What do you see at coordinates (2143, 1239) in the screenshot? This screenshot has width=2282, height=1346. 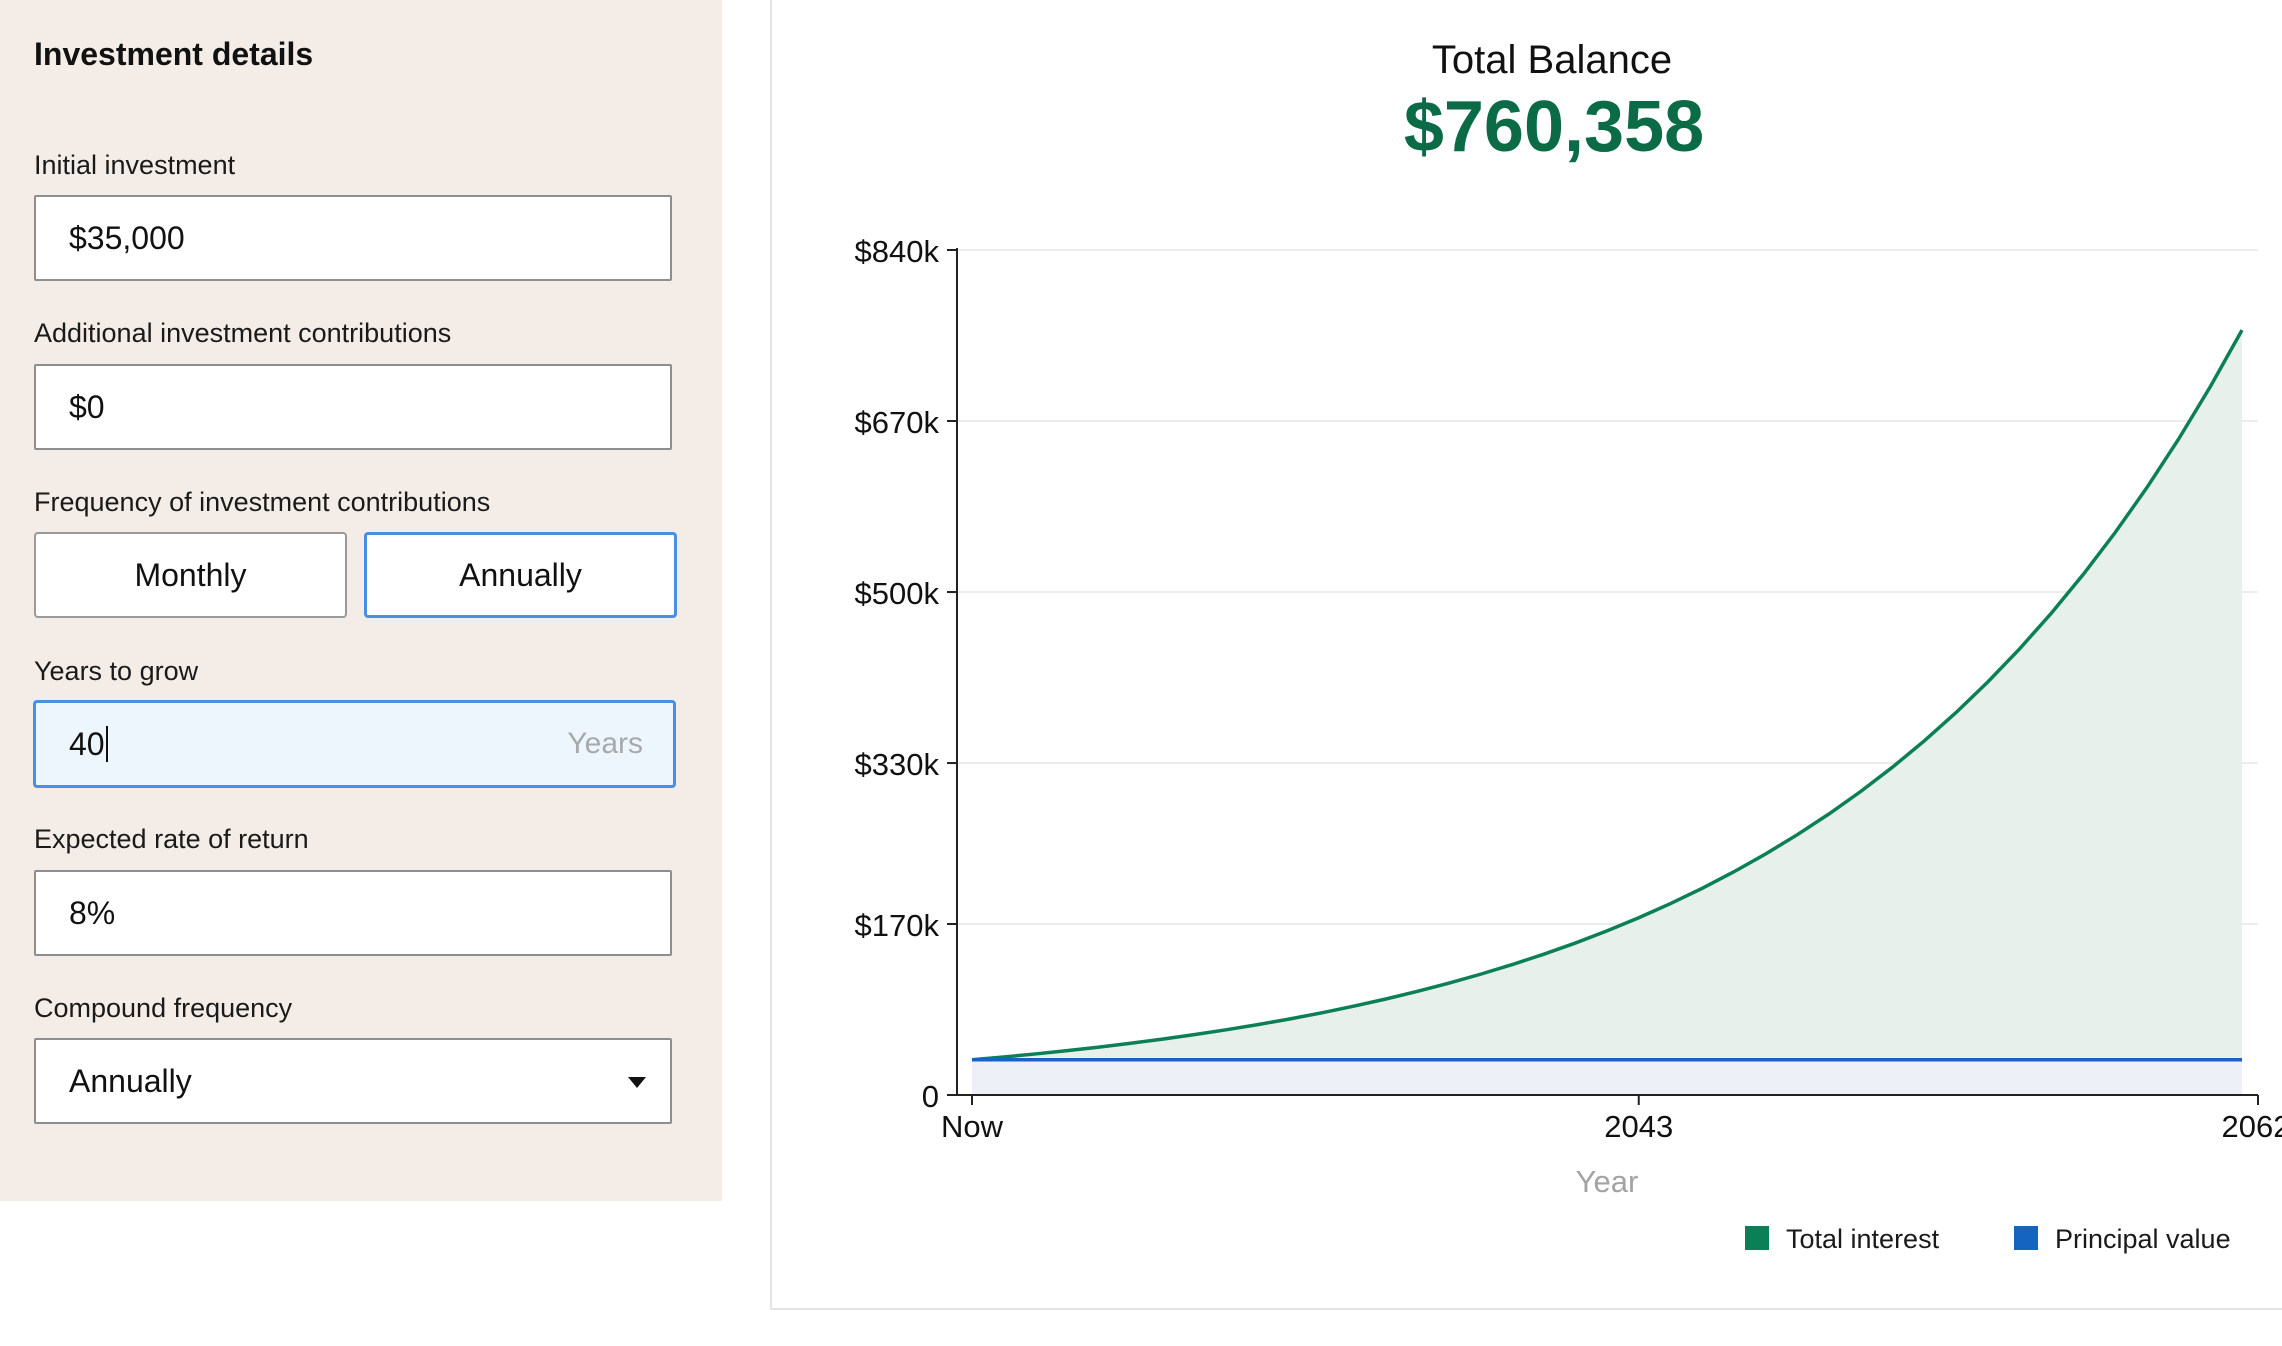 I see `legend-principal-value-label: Principal value` at bounding box center [2143, 1239].